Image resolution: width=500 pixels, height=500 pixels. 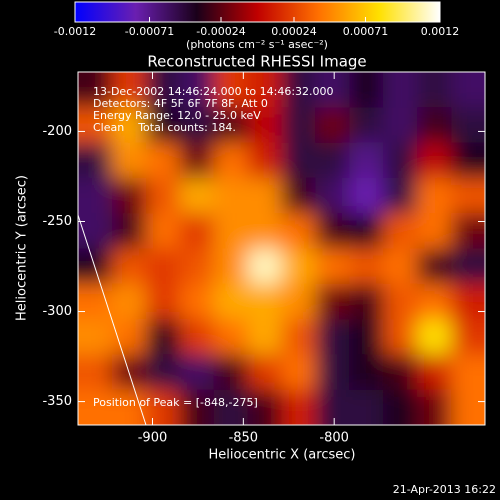 I want to click on annotation: Energy Range: 12.0 - 25.0 keV, so click(x=177, y=115).